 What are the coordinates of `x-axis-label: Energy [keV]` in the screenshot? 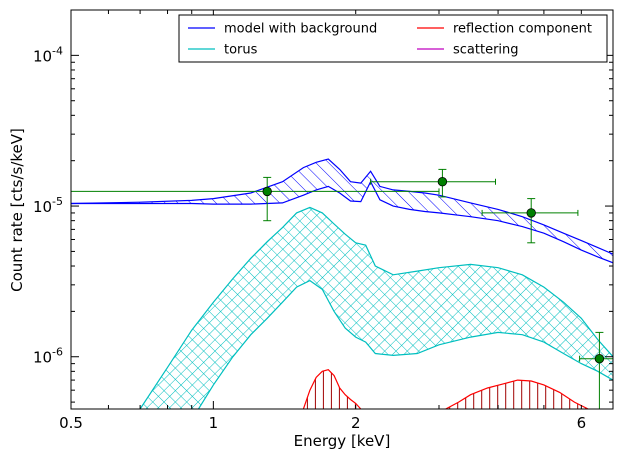 It's located at (342, 441).